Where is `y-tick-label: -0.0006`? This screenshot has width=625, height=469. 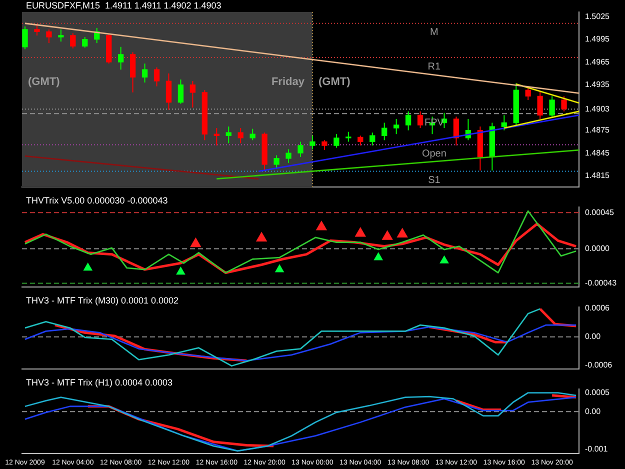
y-tick-label: -0.0006 is located at coordinates (599, 365).